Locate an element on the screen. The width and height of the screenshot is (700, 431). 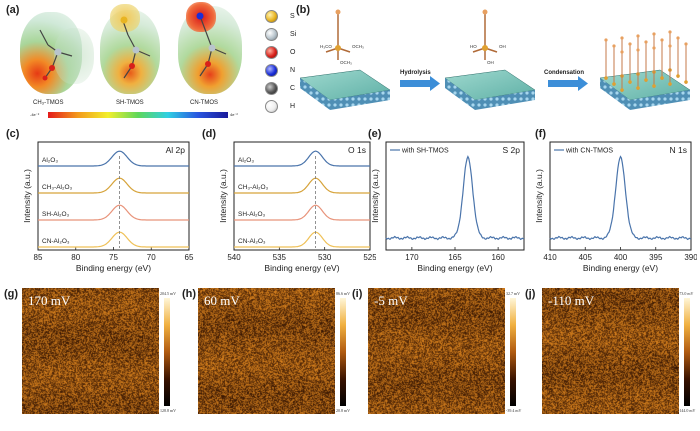
condensation-arrow-icon is located at coordinates (568, 83).